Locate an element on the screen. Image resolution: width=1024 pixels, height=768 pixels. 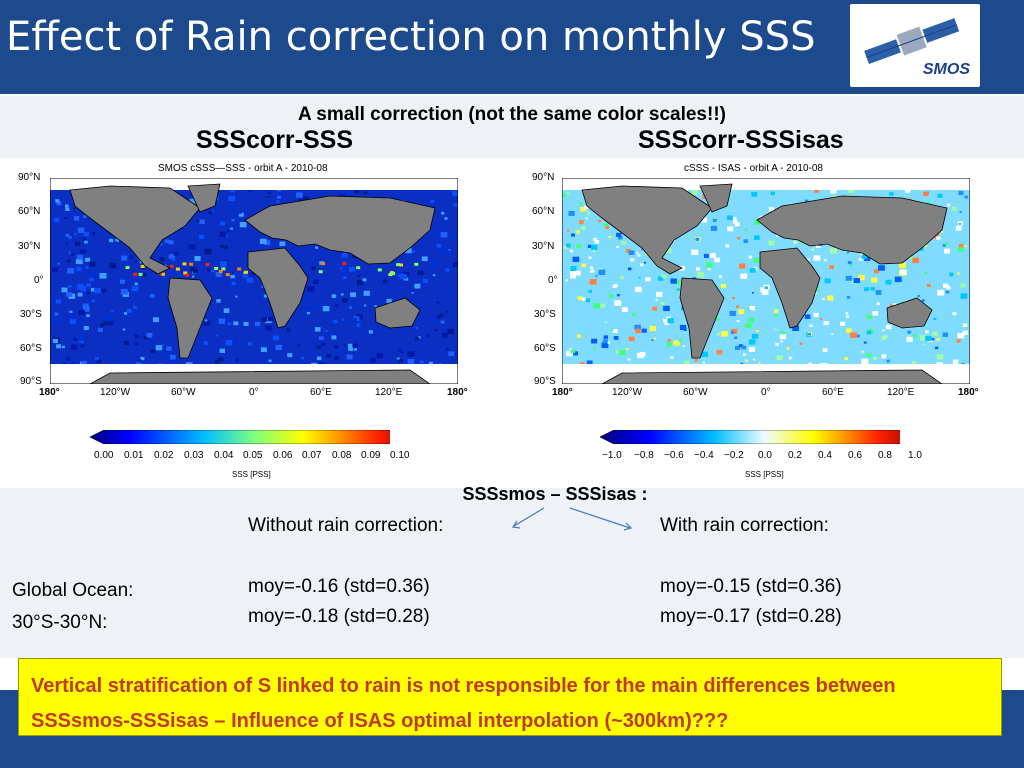
right-map-title: cSSS - ISAS - orbit A - 2010-08 is located at coordinates (753, 168).